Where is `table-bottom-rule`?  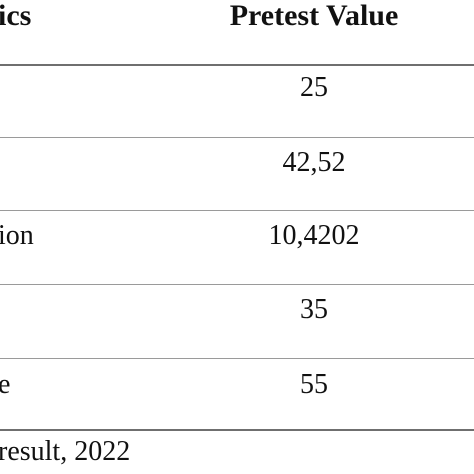 table-bottom-rule is located at coordinates (237, 430).